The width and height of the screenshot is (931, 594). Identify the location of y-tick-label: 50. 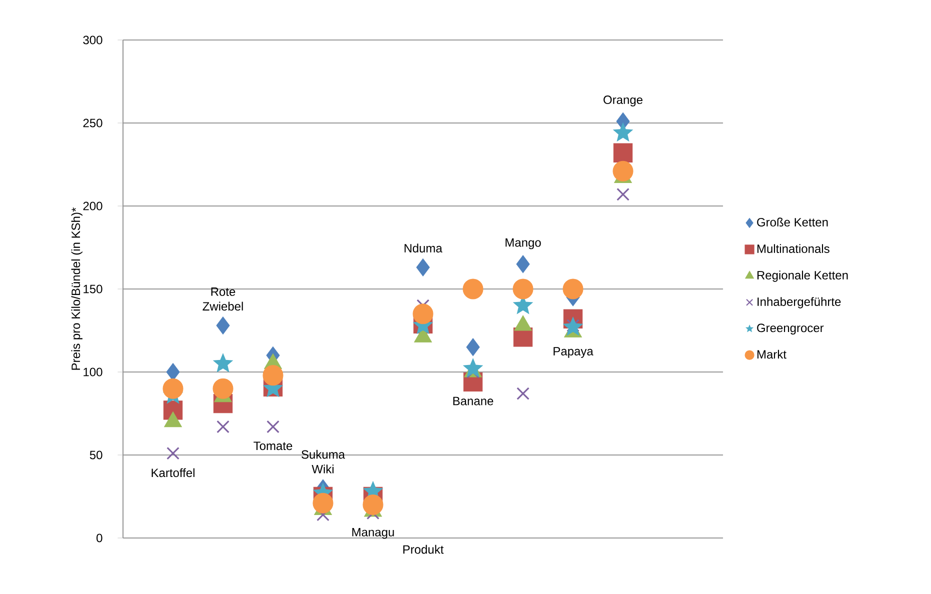
(96, 455).